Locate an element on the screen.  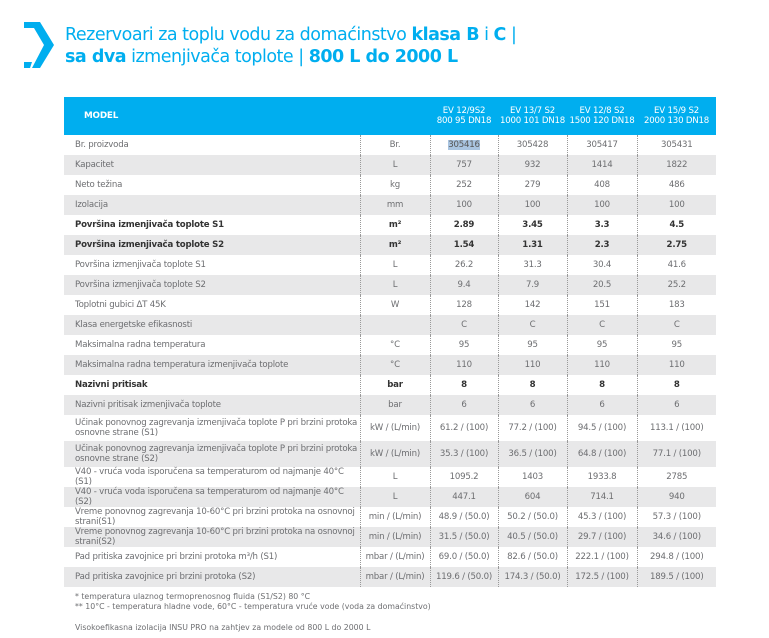
row-value: 2785 is located at coordinates (676, 477).